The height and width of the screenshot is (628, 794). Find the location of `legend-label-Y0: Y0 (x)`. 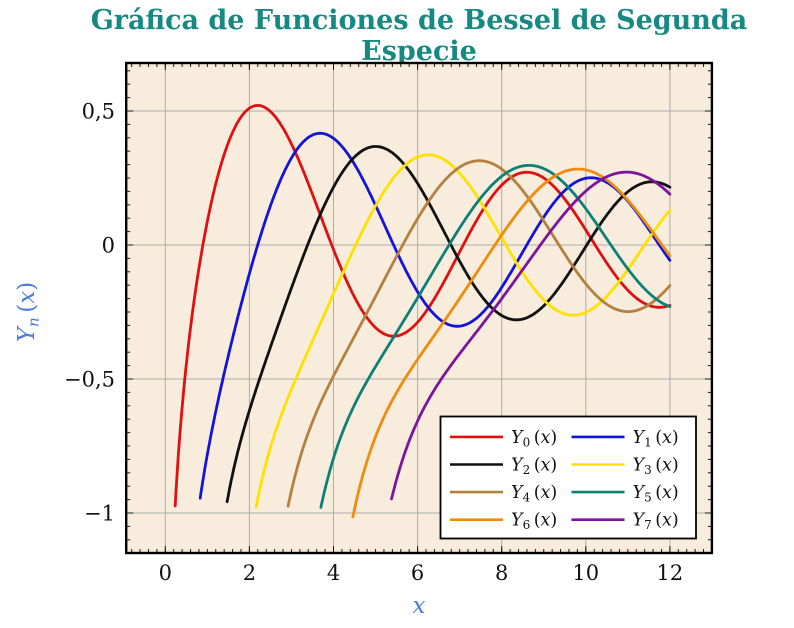

legend-label-Y0: Y0 (x) is located at coordinates (534, 439).